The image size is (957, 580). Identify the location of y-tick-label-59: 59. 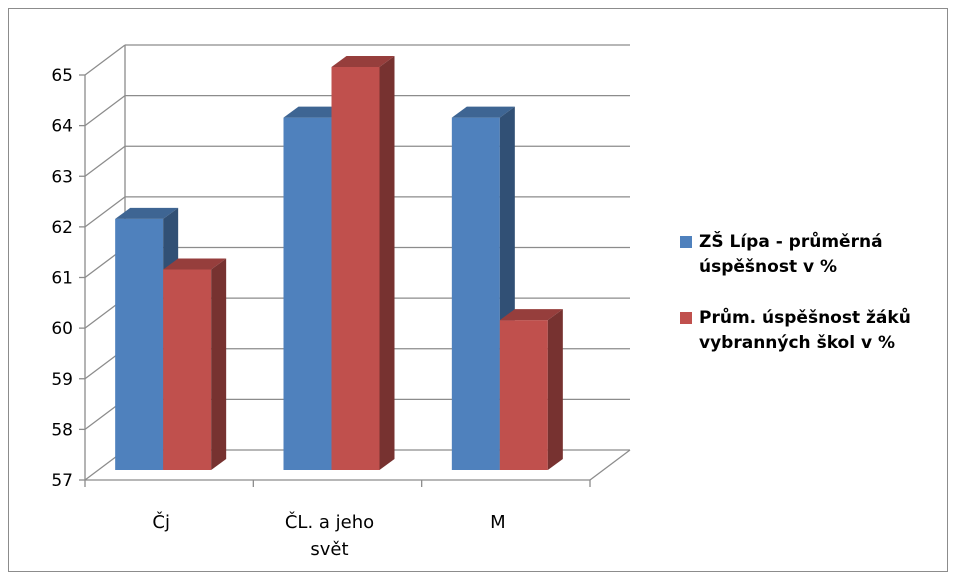
(62, 380).